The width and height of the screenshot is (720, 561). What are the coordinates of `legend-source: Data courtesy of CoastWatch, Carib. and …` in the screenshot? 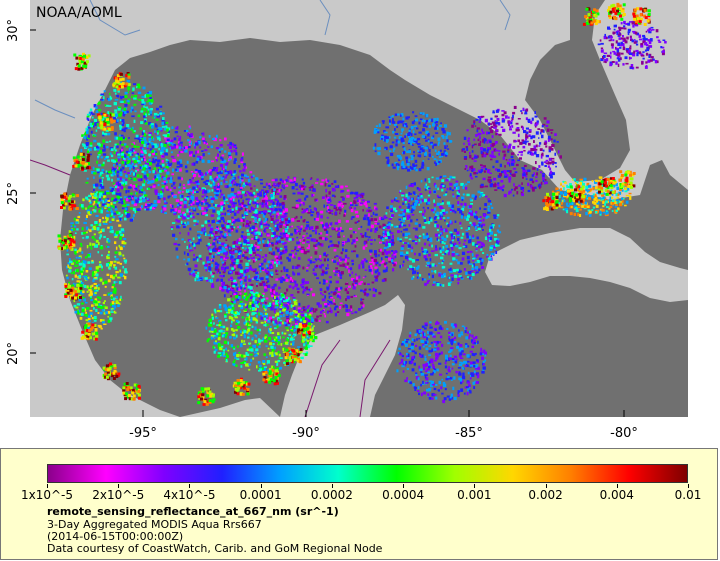 It's located at (215, 548).